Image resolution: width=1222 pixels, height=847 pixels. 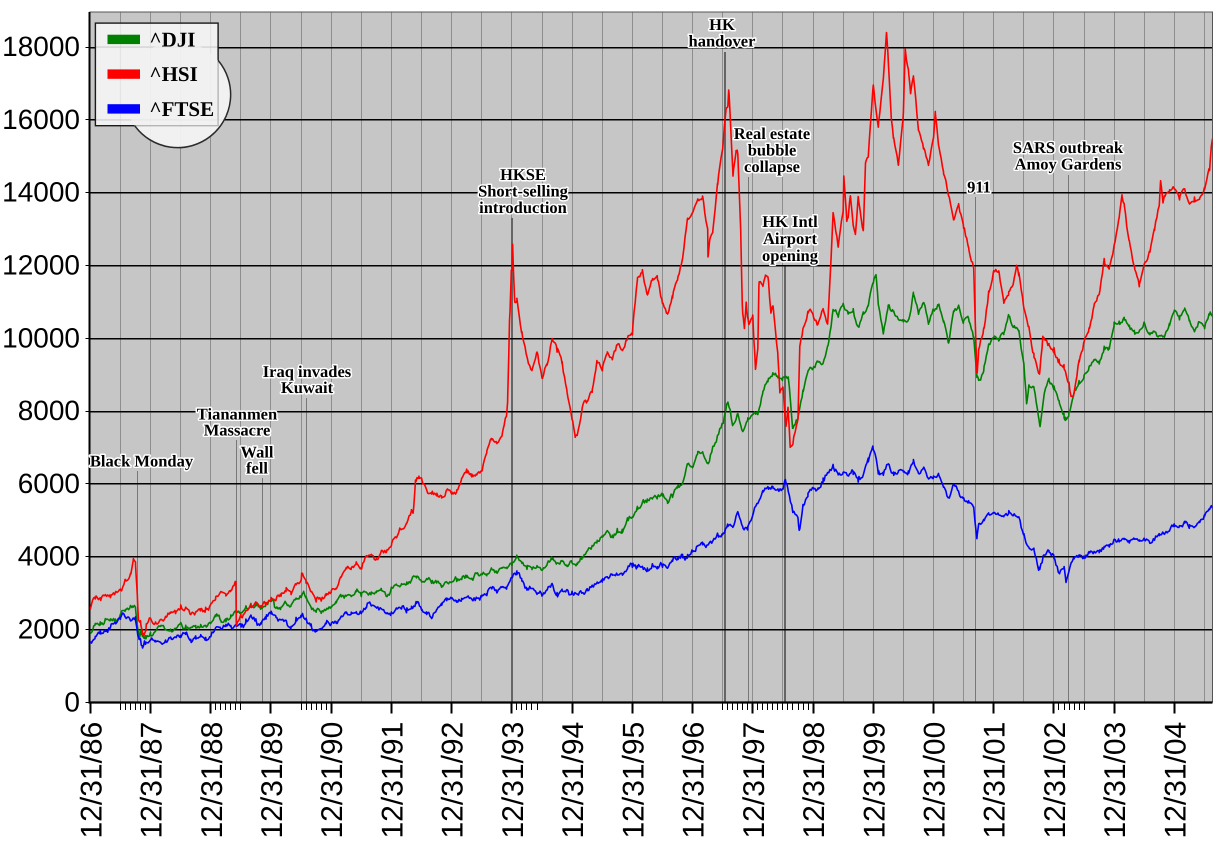 What do you see at coordinates (41, 119) in the screenshot?
I see `svg-text: 16000` at bounding box center [41, 119].